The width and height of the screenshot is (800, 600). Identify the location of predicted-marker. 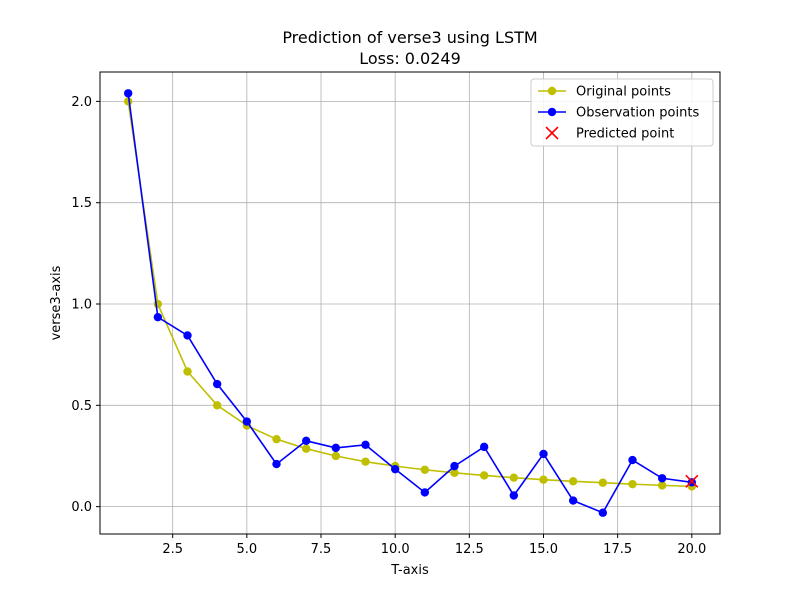
(692, 481).